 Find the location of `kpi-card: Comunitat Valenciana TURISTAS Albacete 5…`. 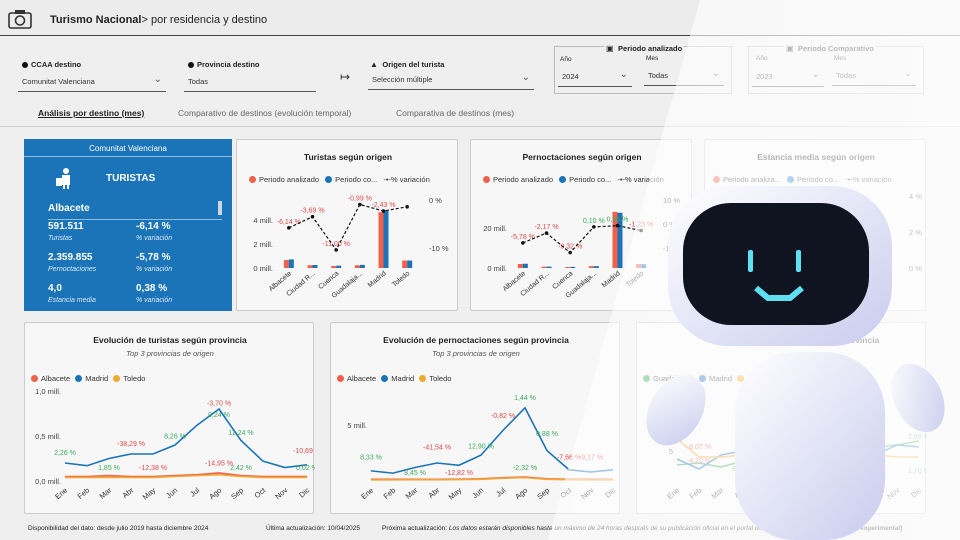

kpi-card: Comunitat Valenciana TURISTAS Albacete 5… is located at coordinates (128, 225).